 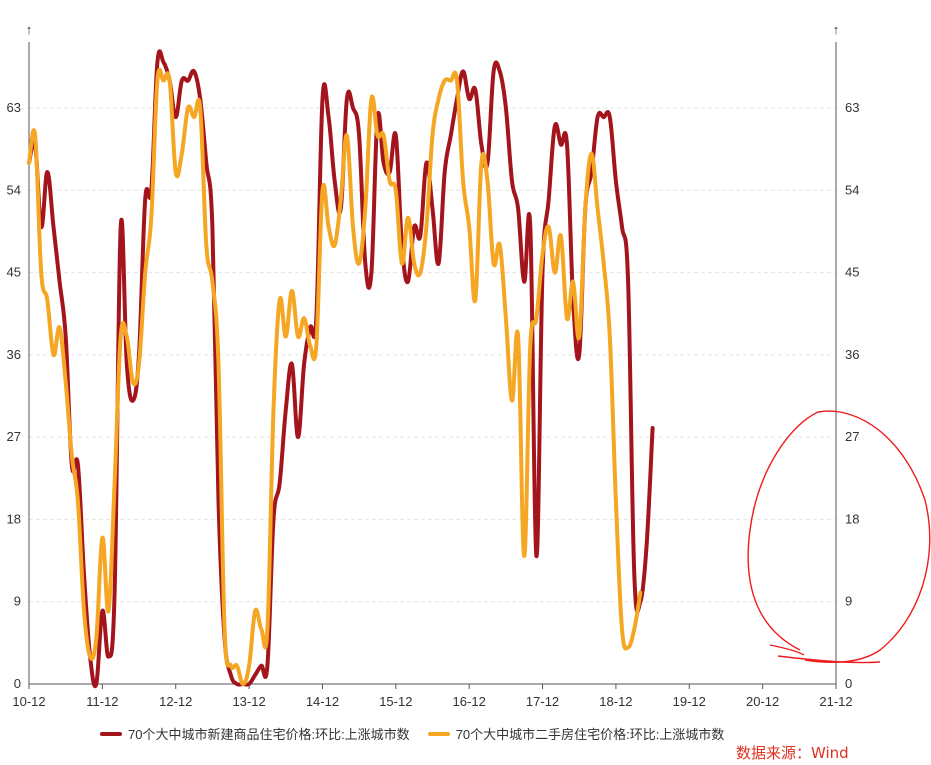 What do you see at coordinates (852, 436) in the screenshot?
I see `y-tick-right-27: 27` at bounding box center [852, 436].